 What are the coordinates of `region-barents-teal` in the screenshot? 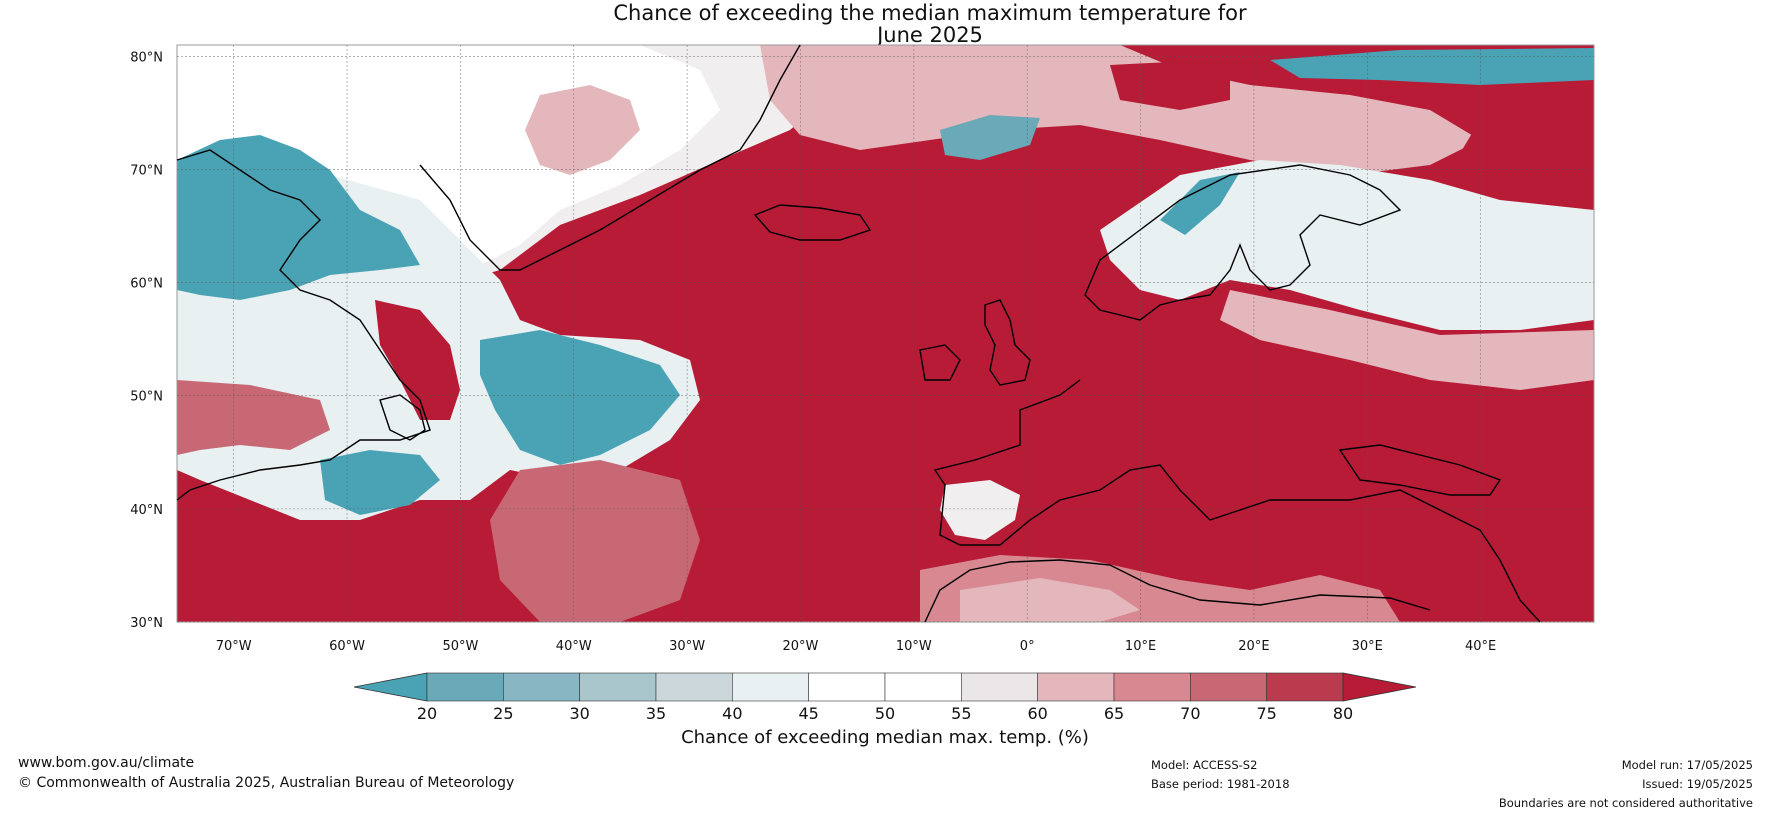 It's located at (1432, 66).